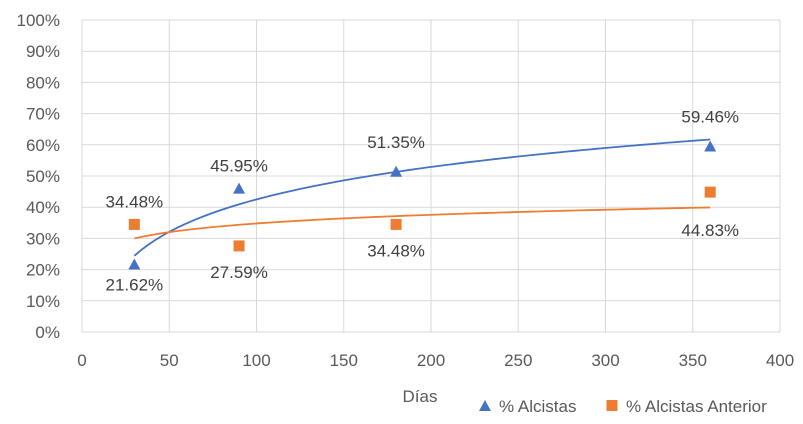 The image size is (803, 424). What do you see at coordinates (518, 360) in the screenshot?
I see `x-tick-label: 250` at bounding box center [518, 360].